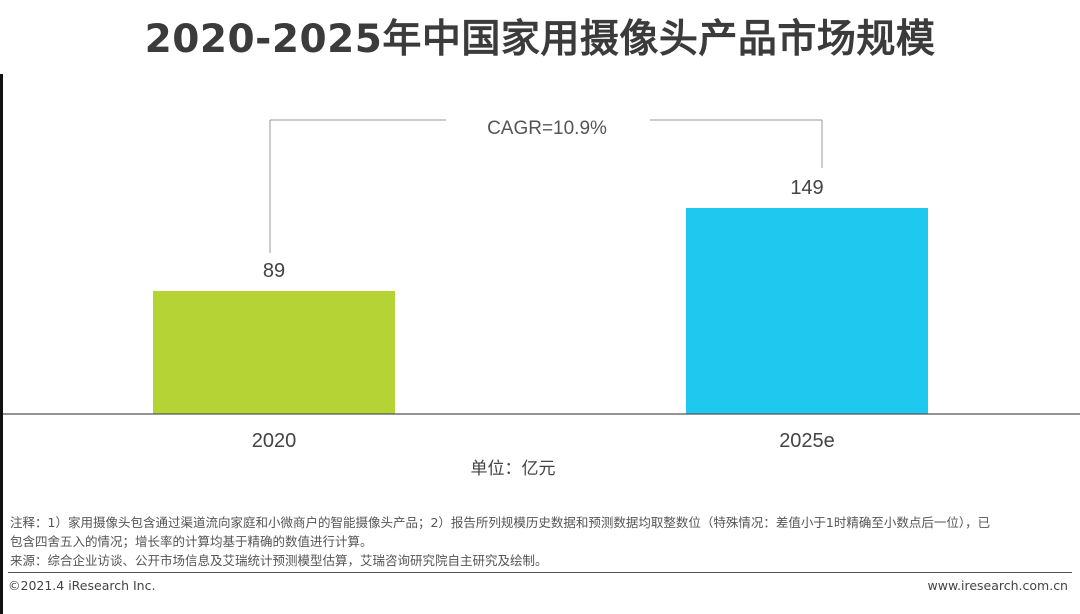 This screenshot has height=614, width=1080. I want to click on left-border, so click(1, 344).